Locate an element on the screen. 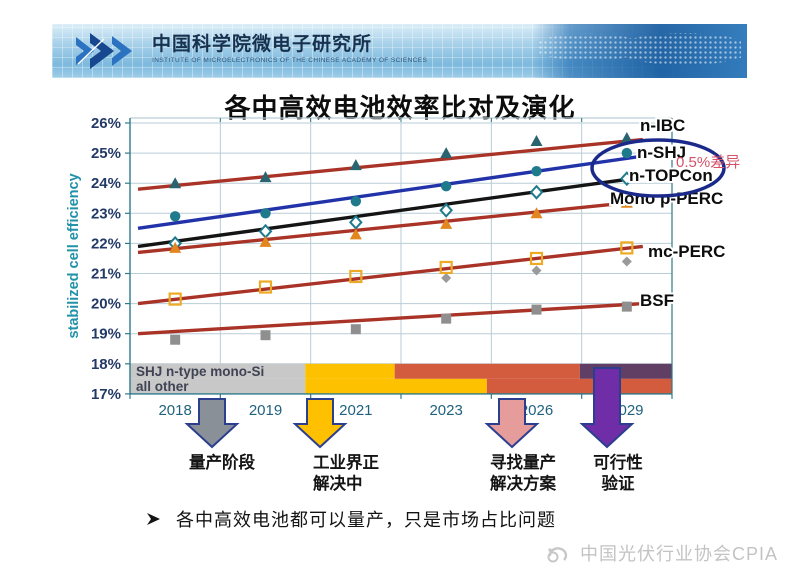 This screenshot has height=586, width=800. phase-label: 解决中 is located at coordinates (338, 483).